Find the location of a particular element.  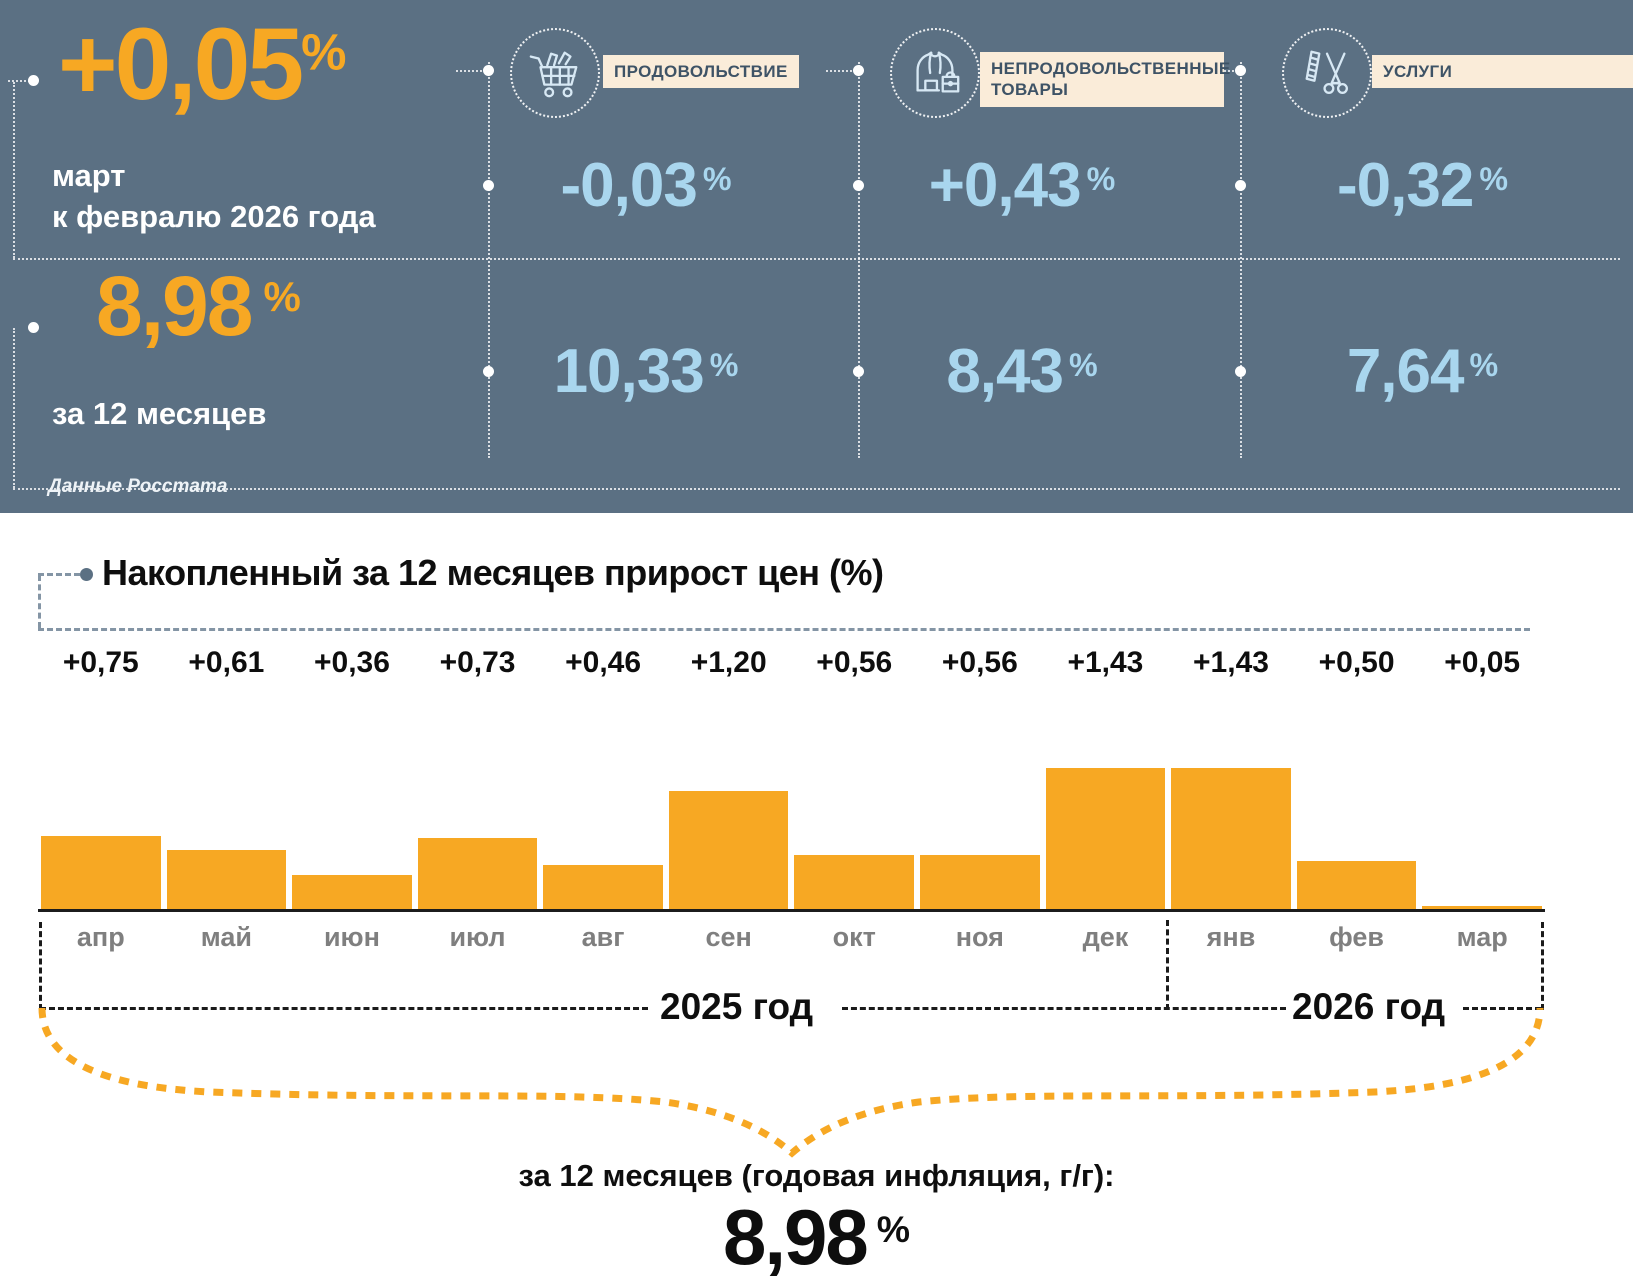

axis-end-dashed-mark is located at coordinates (1542, 966).